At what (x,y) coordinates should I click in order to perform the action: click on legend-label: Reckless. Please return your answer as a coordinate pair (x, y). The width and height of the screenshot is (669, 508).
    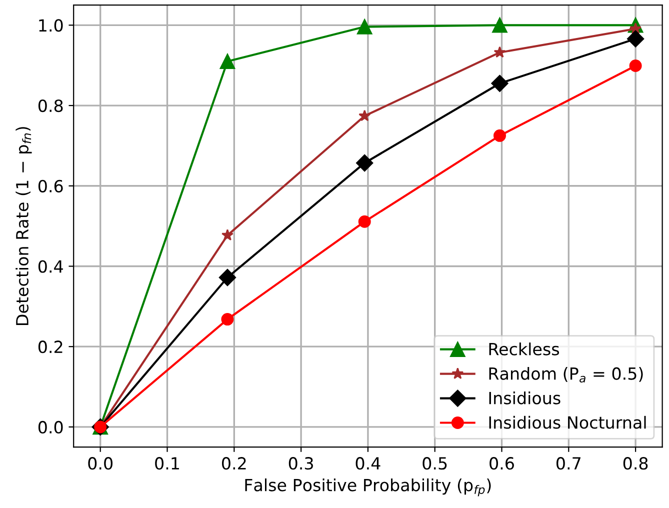
    Looking at the image, I should click on (524, 349).